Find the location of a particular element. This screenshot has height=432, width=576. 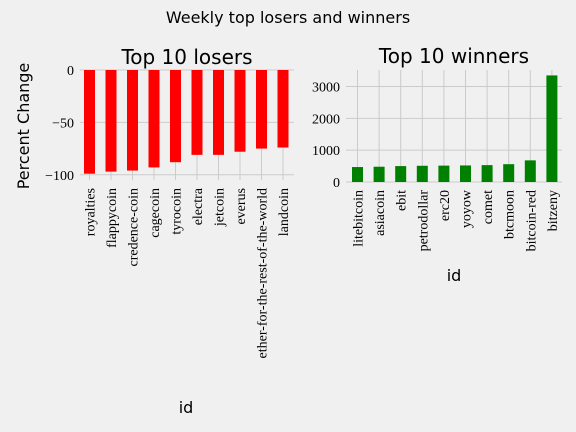

losers-chart-xtick-label: ether-for-the-rest-of-the-world is located at coordinates (263, 273).